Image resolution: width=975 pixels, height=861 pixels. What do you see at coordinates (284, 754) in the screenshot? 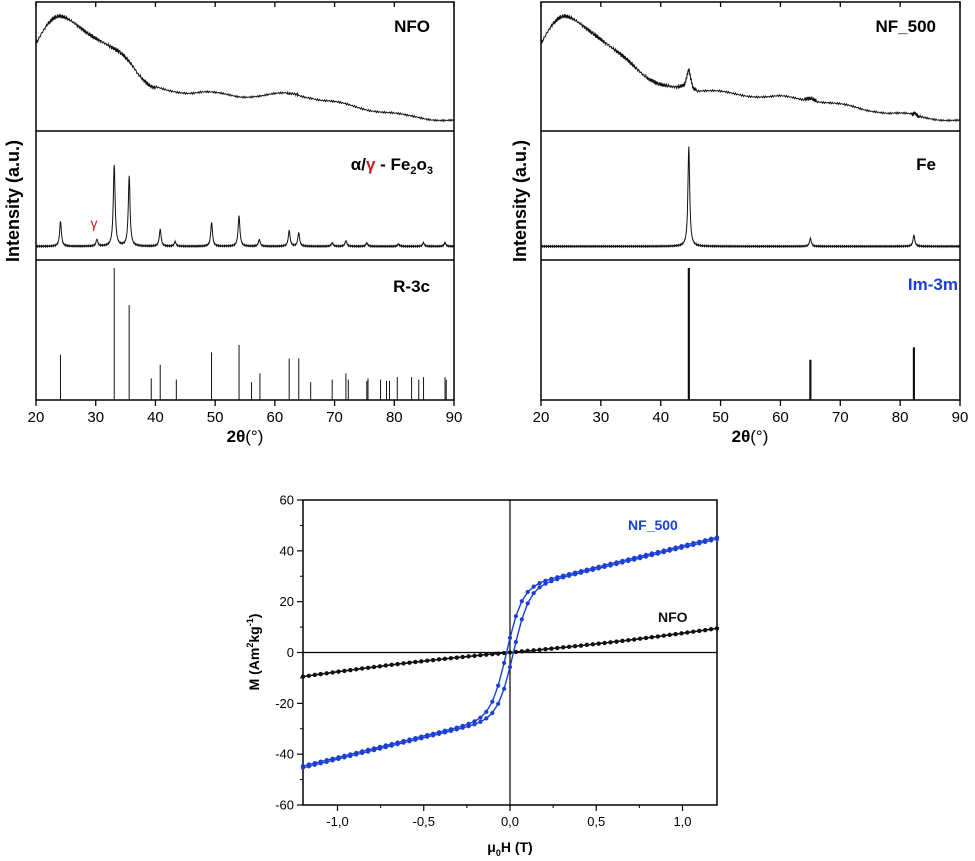
I see `y-tick-label: -40` at bounding box center [284, 754].